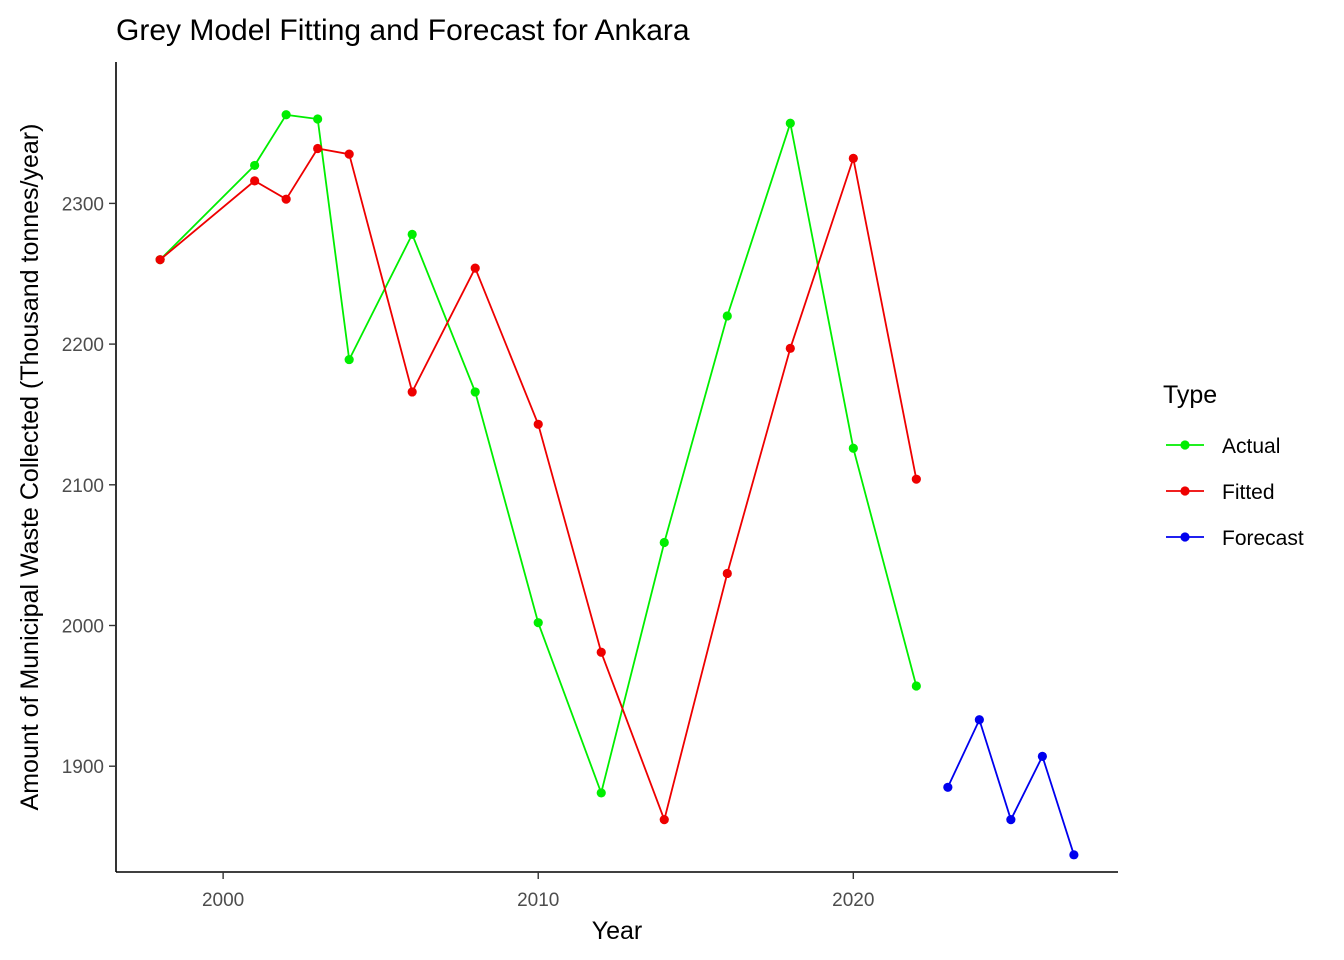 Image resolution: width=1344 pixels, height=960 pixels. I want to click on legend-label-forecast: Forecast, so click(1263, 538).